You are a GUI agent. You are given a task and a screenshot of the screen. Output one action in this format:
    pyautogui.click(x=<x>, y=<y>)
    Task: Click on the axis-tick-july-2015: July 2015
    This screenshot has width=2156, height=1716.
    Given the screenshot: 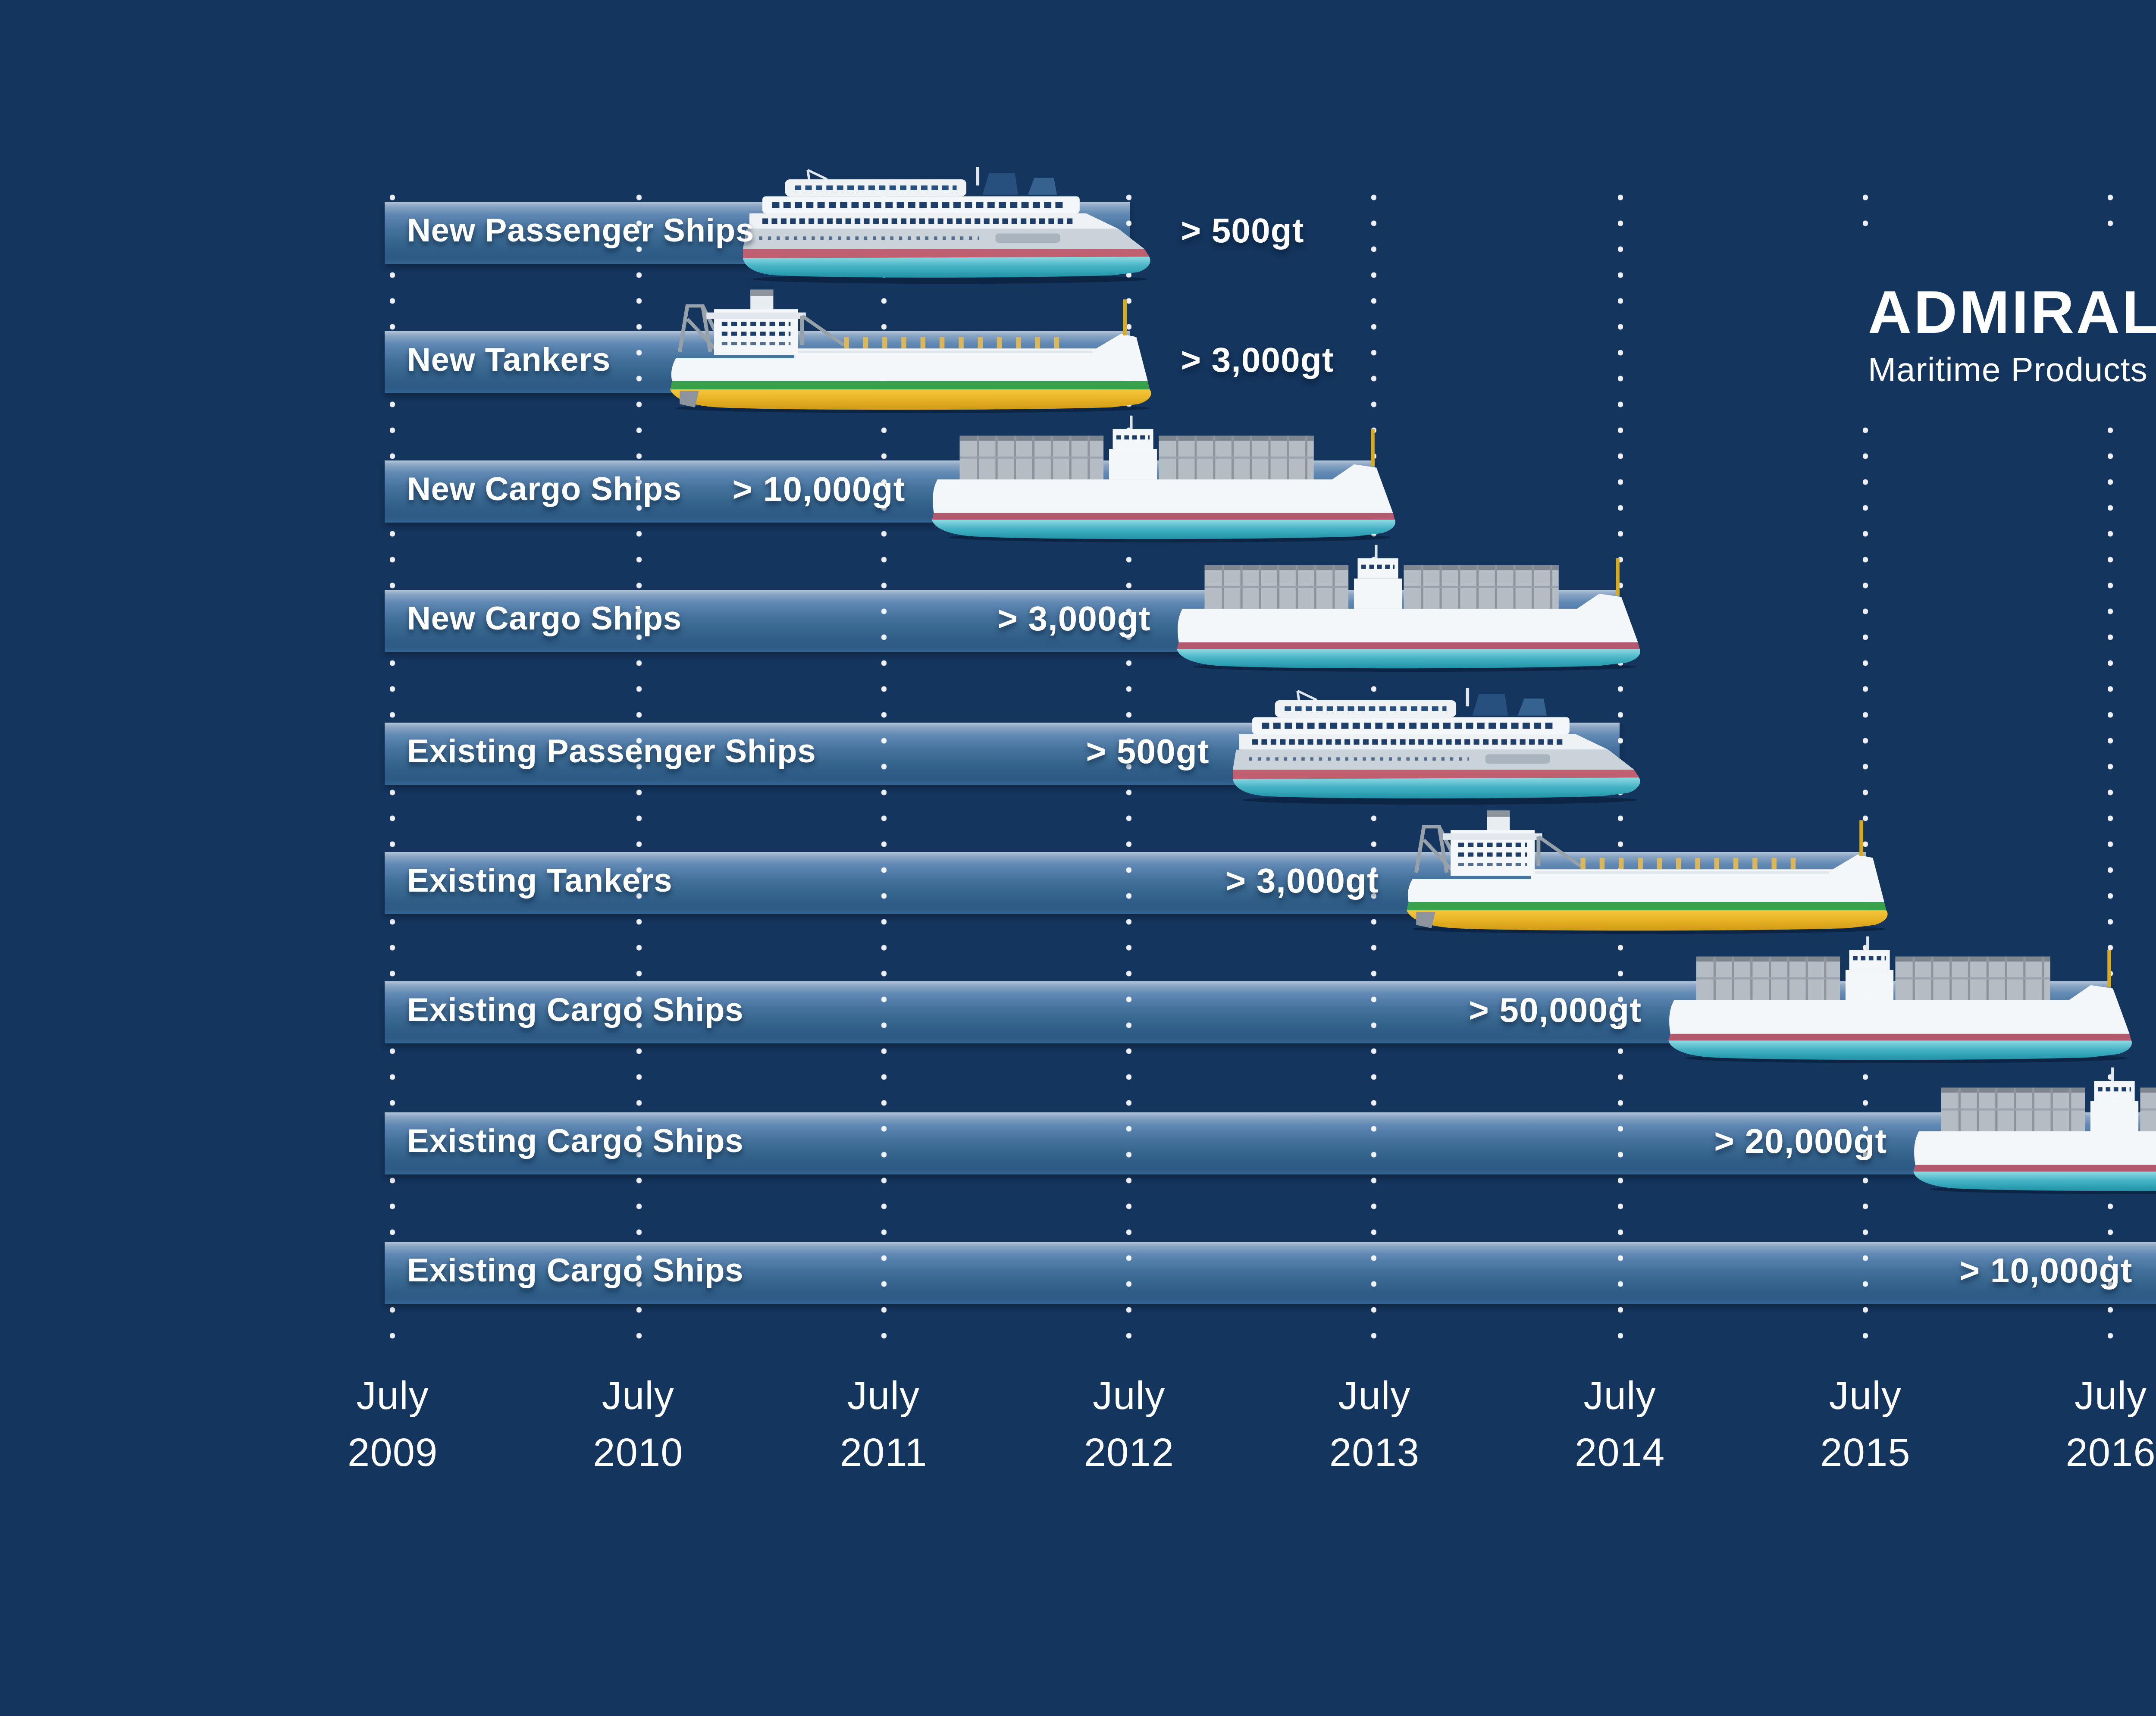 What is the action you would take?
    pyautogui.click(x=1865, y=1424)
    